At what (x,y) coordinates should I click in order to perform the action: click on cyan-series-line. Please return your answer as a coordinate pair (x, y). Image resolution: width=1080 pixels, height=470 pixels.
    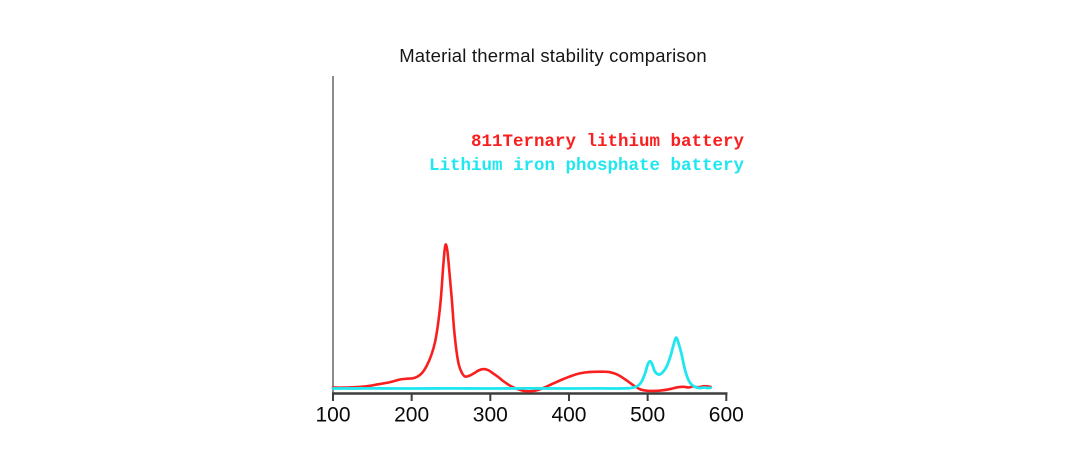
    Looking at the image, I should click on (521, 363).